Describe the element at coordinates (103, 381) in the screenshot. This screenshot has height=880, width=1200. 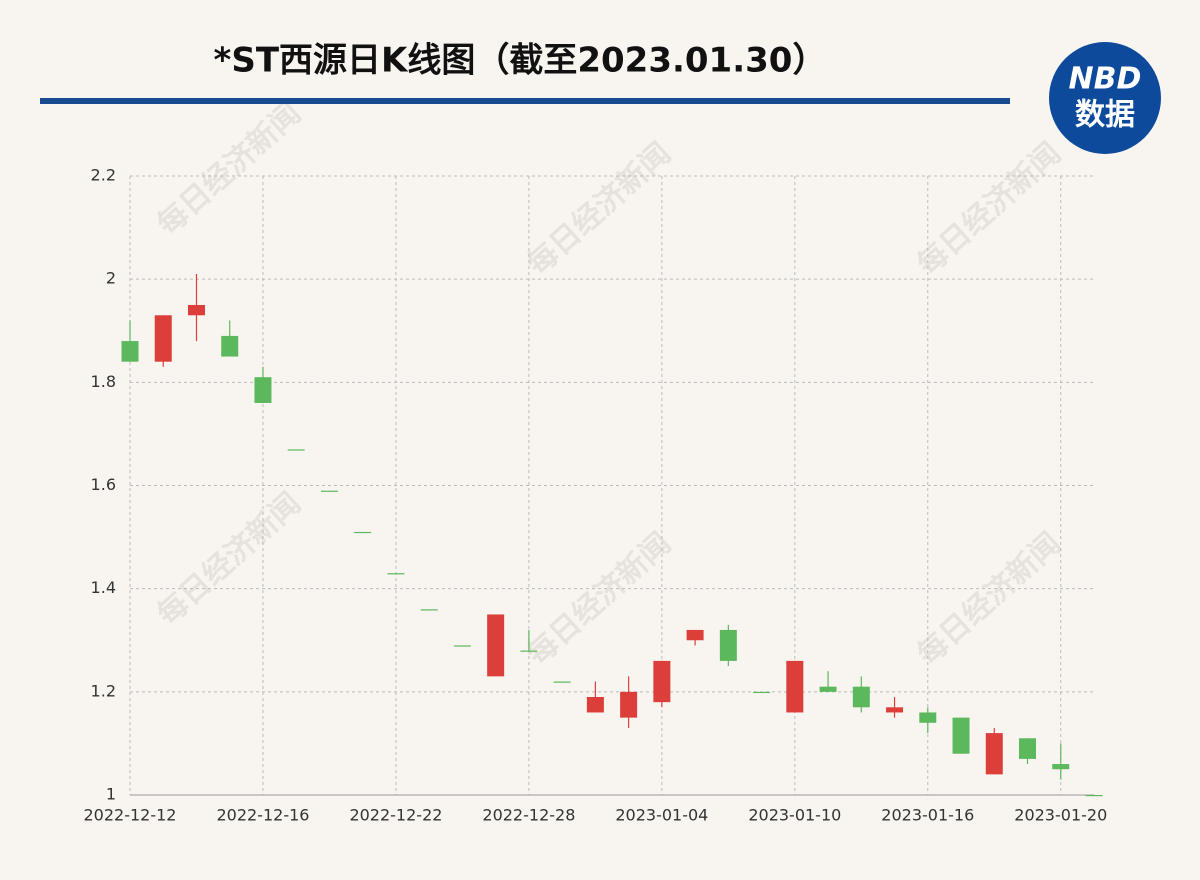
I see `y-tick-label: 1.8` at that location.